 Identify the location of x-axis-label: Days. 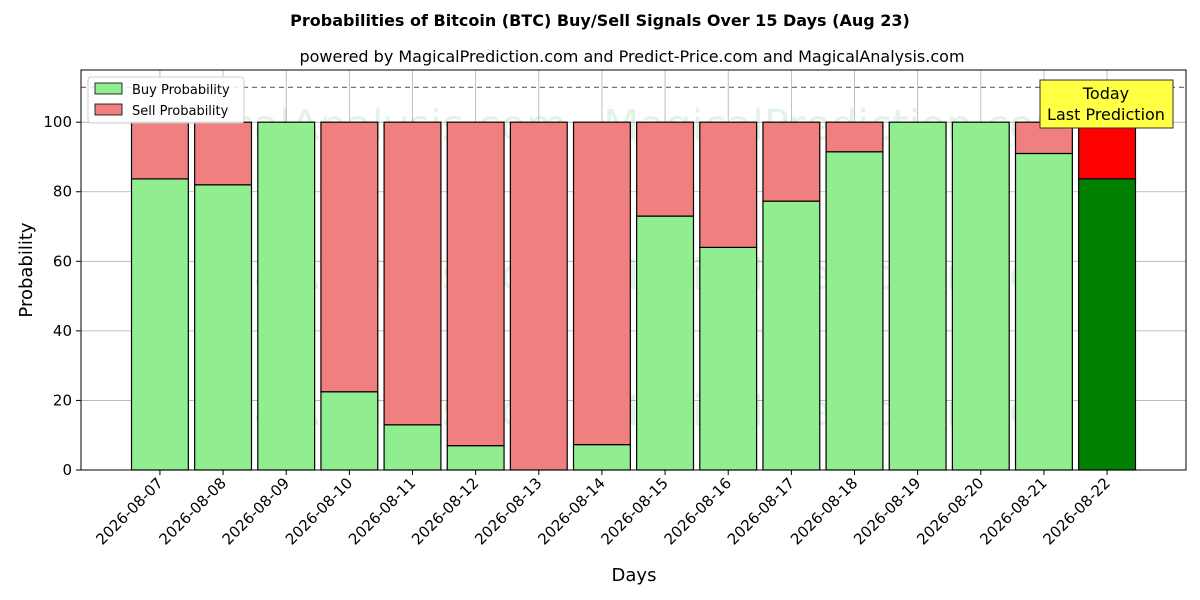
(634, 575).